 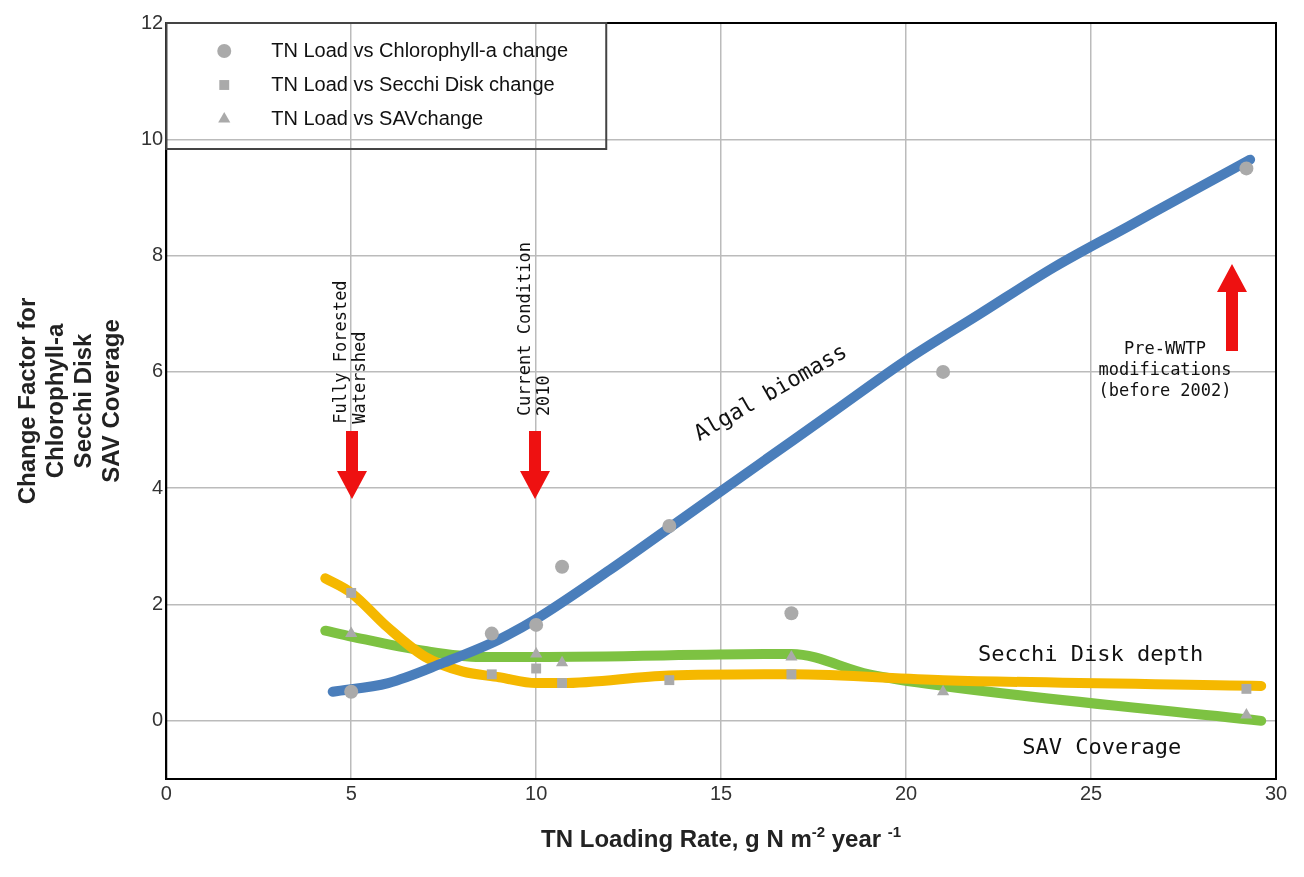 What do you see at coordinates (1276, 792) in the screenshot?
I see `x-tick-label: 30` at bounding box center [1276, 792].